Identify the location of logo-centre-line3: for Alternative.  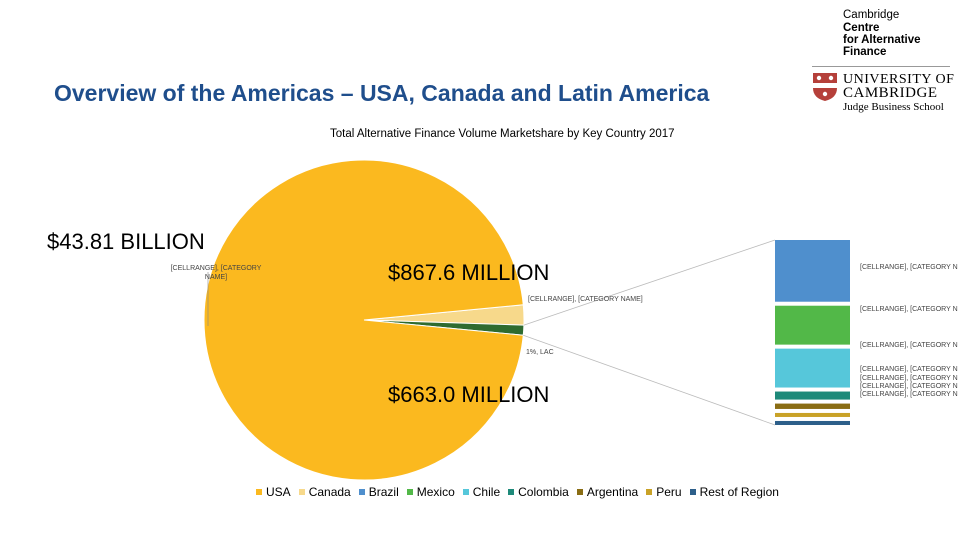
(882, 40).